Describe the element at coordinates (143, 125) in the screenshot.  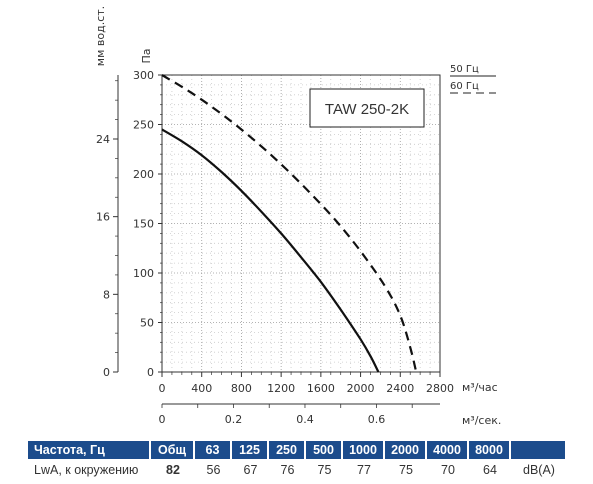
I see `y-tick-label-pa: 250` at that location.